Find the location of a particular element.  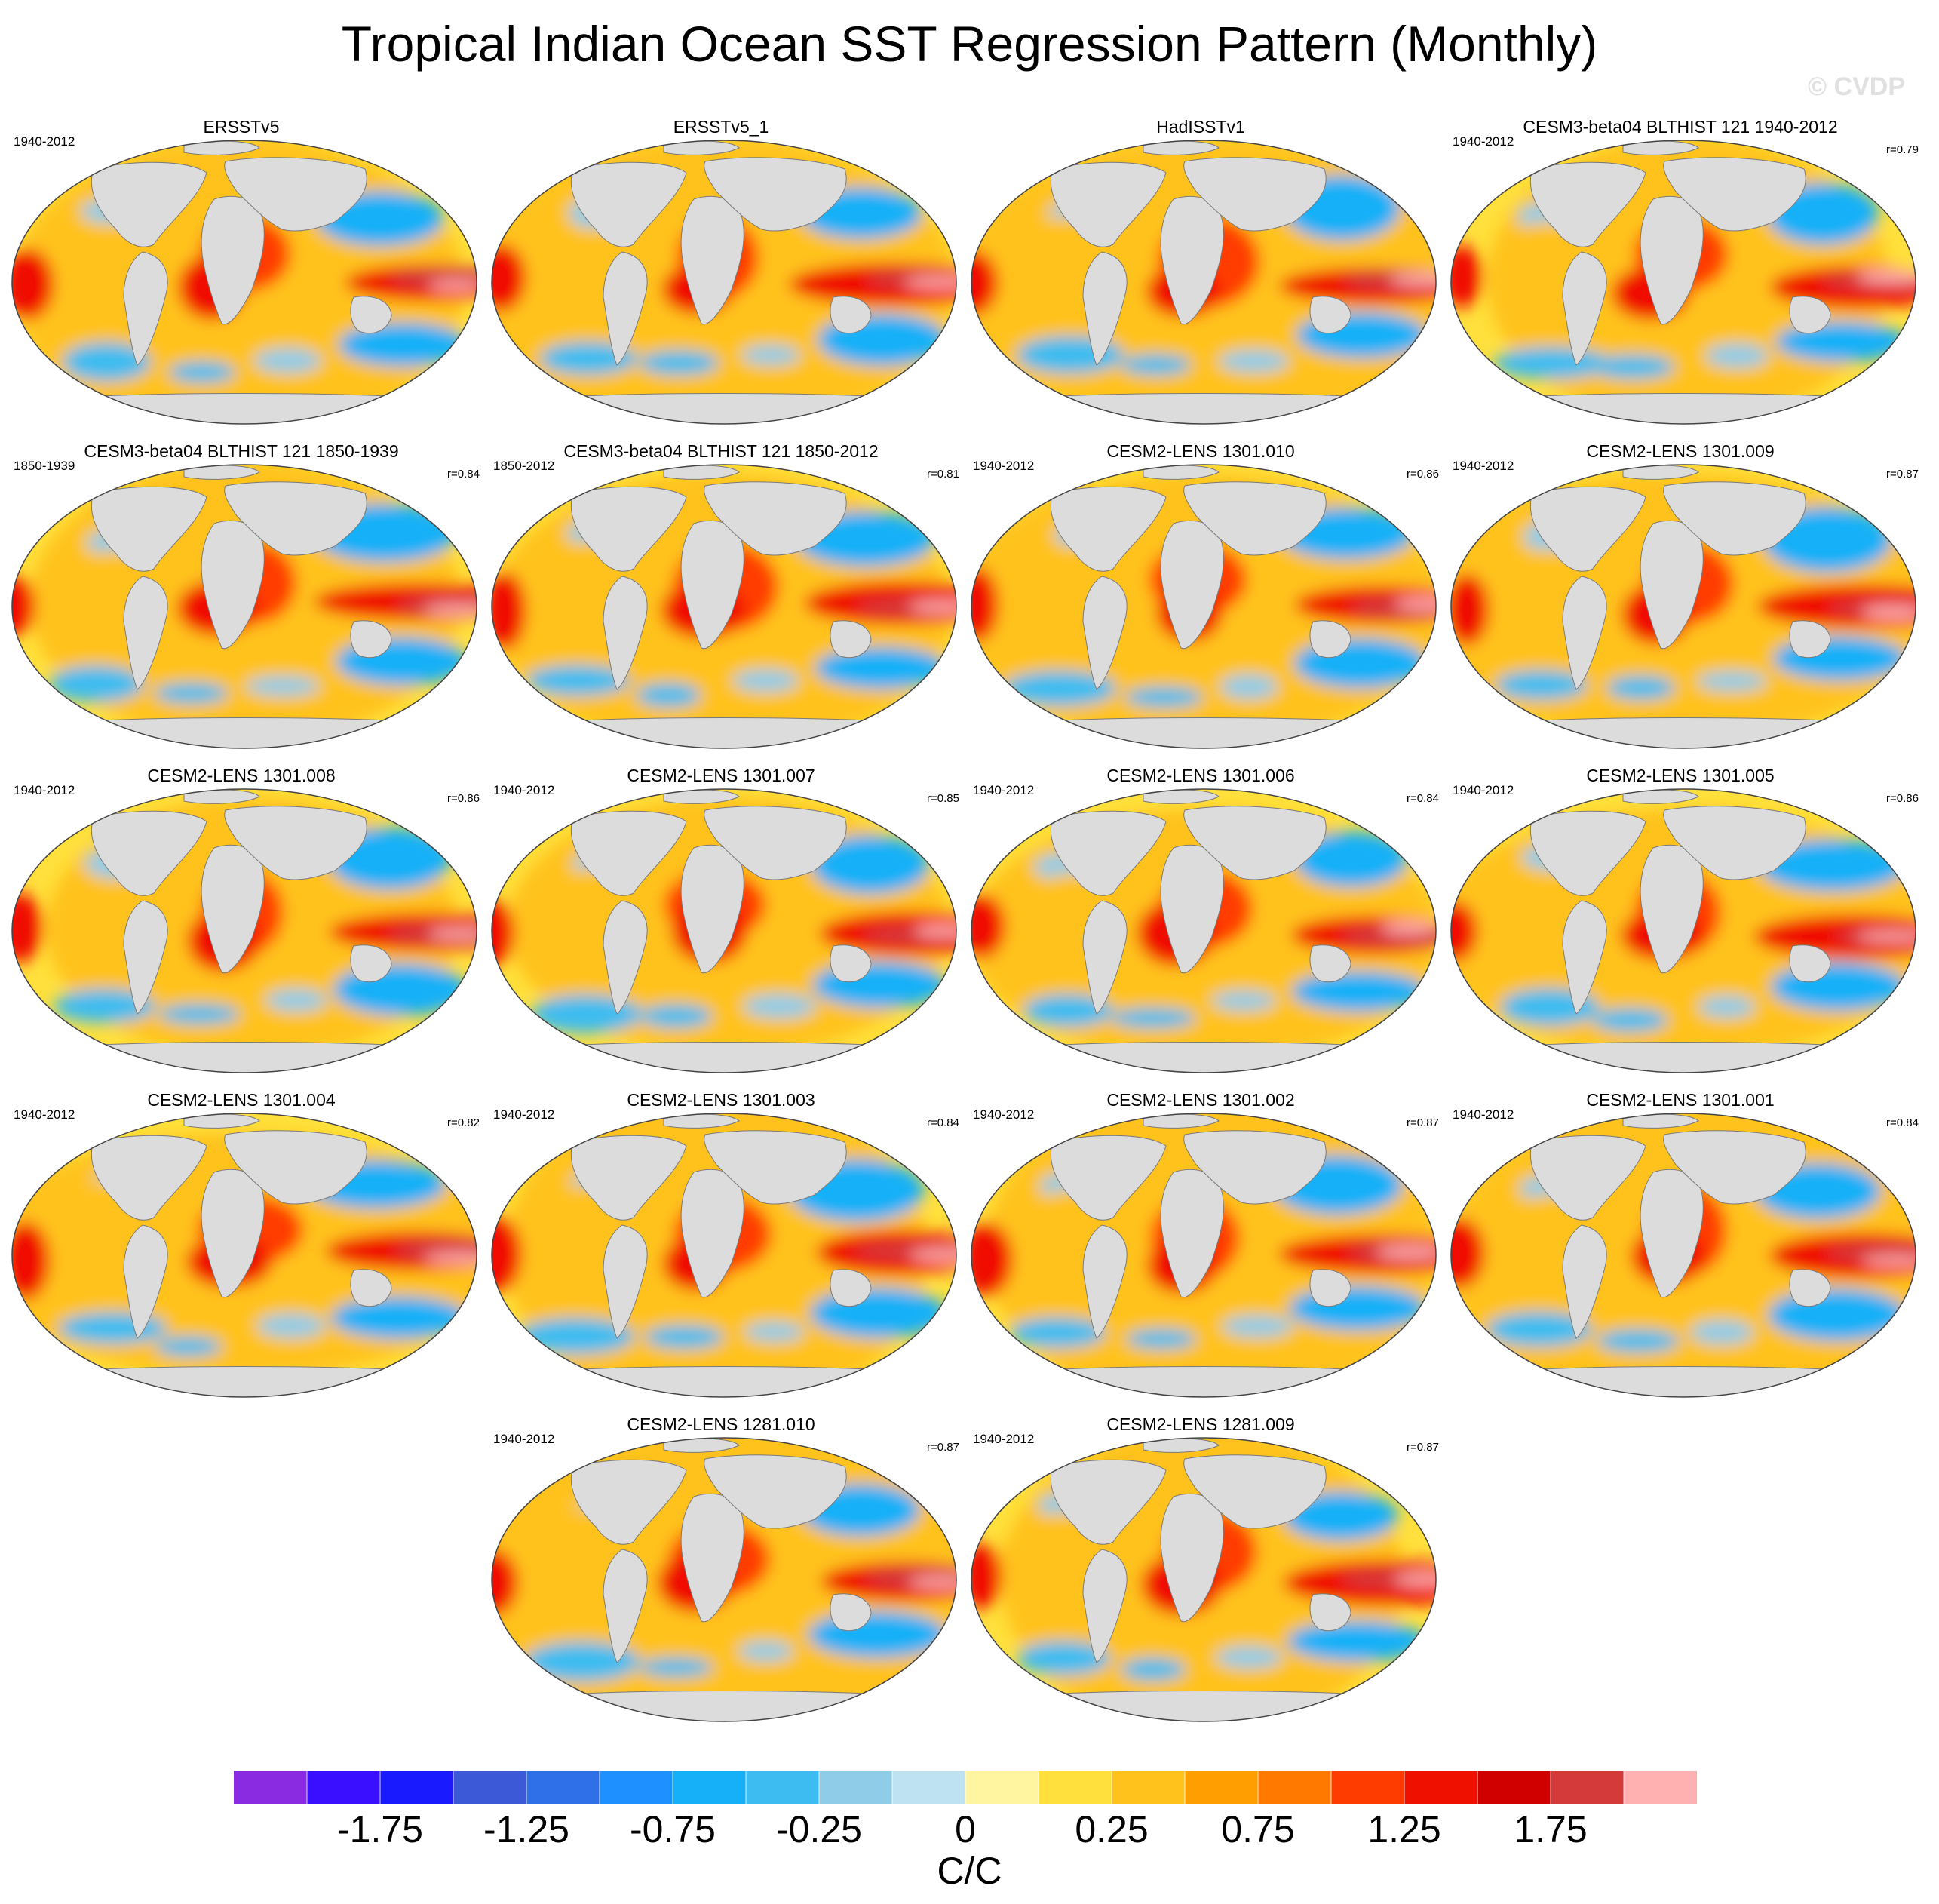

map-panel: ERSSTv5 1940-2012 is located at coordinates (241, 271).